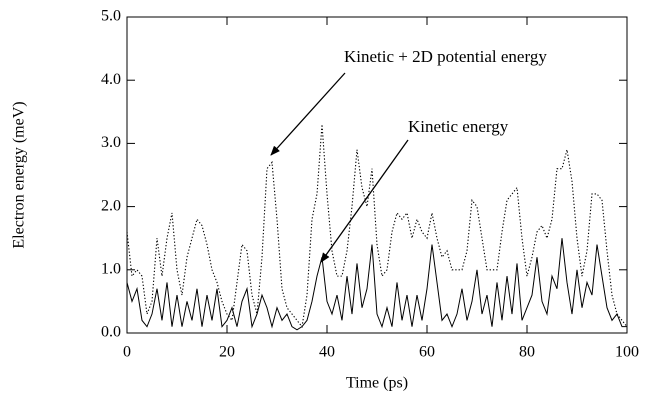  Describe the element at coordinates (111, 142) in the screenshot. I see `y-tick-label: 3.0` at that location.